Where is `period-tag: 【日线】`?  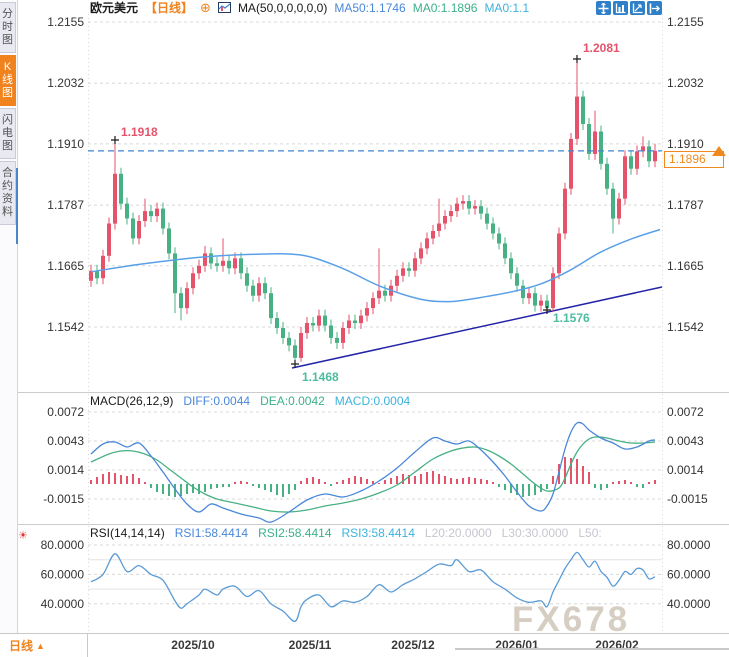
period-tag: 【日线】 is located at coordinates (169, 8).